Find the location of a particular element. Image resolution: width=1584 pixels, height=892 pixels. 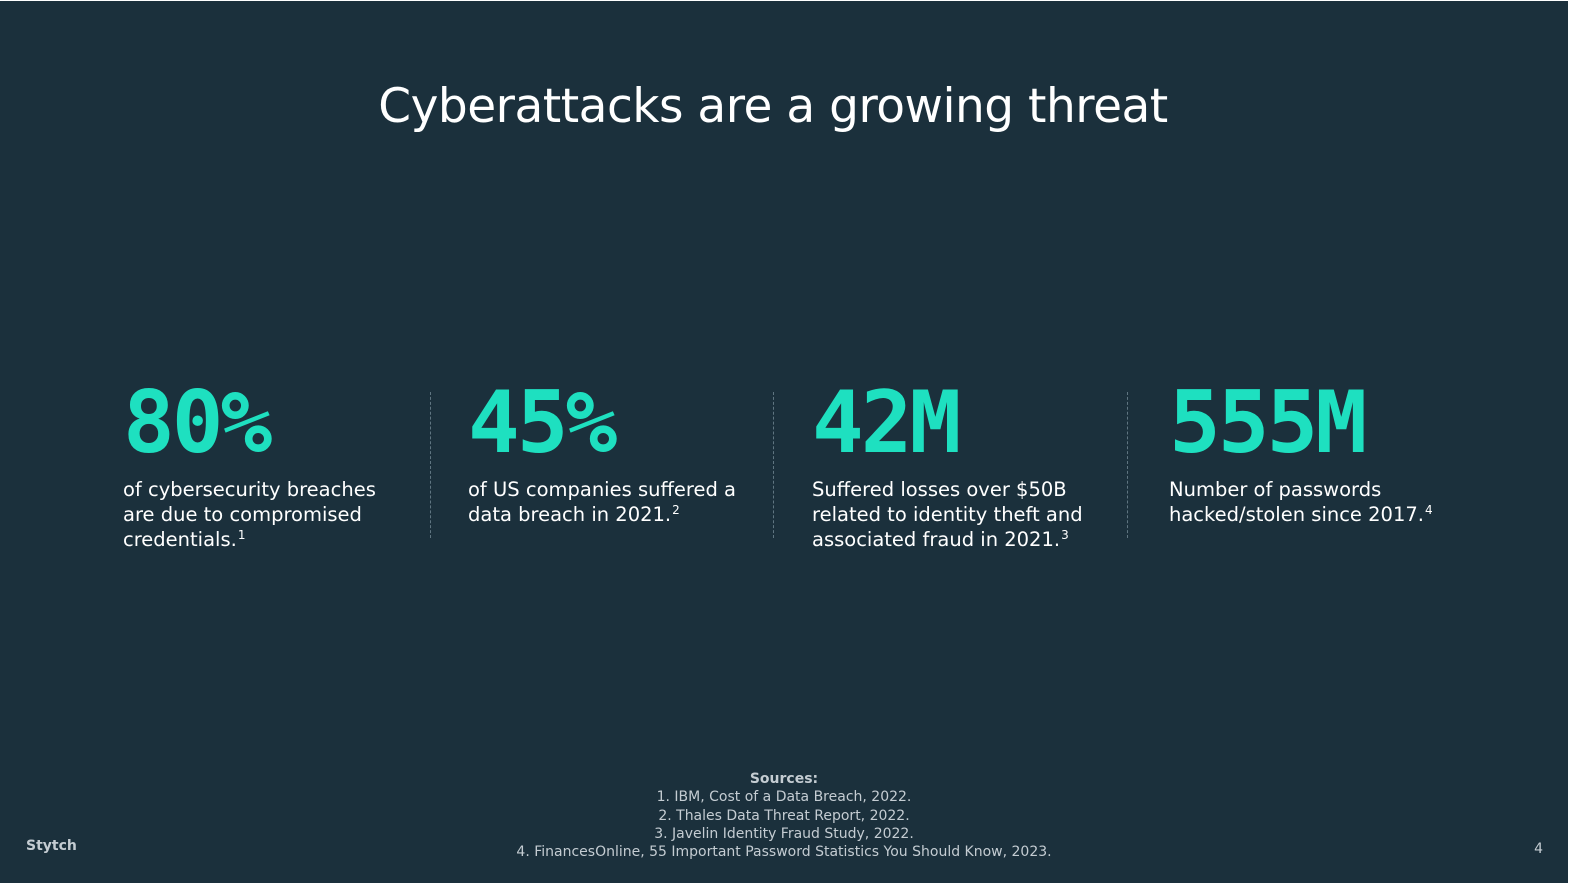

footnote-marker: 3 is located at coordinates (1065, 535).